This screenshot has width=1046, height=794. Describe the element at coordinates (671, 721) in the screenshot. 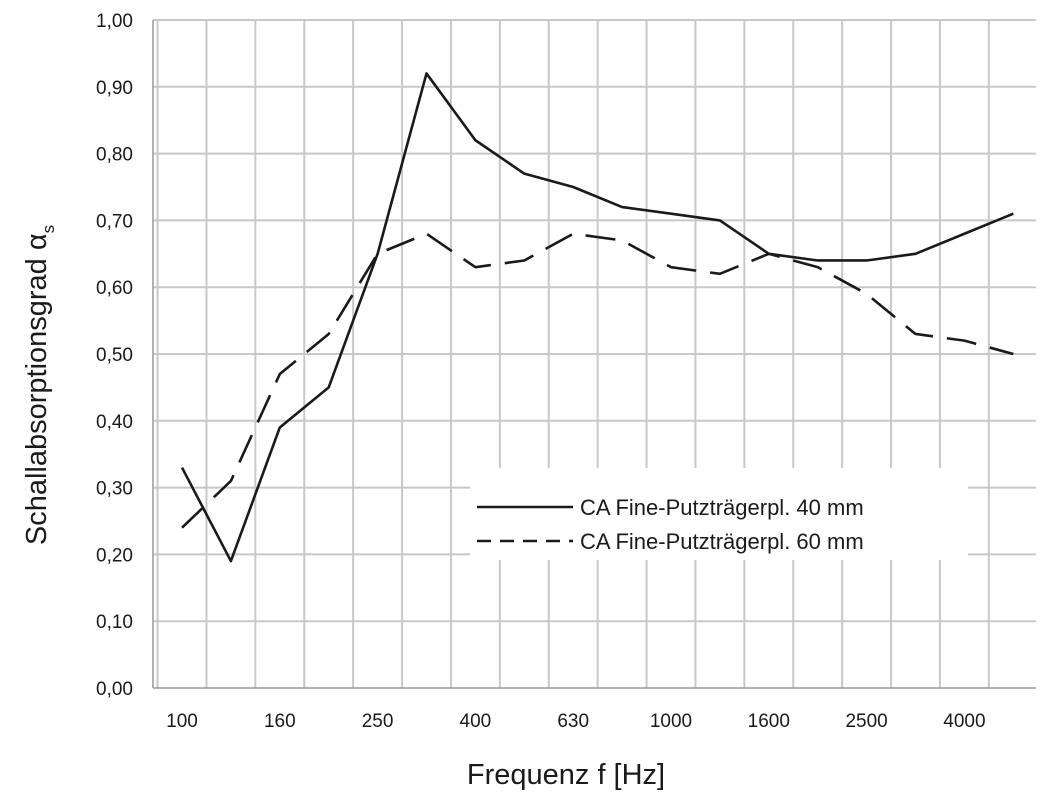

I see `x-tick-label: 1000` at that location.